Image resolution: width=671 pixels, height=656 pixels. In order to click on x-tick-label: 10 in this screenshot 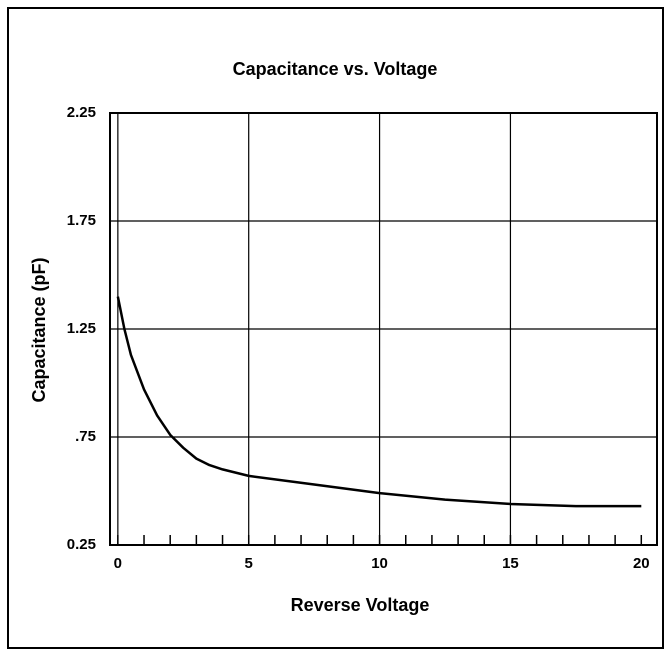, I will do `click(379, 563)`.